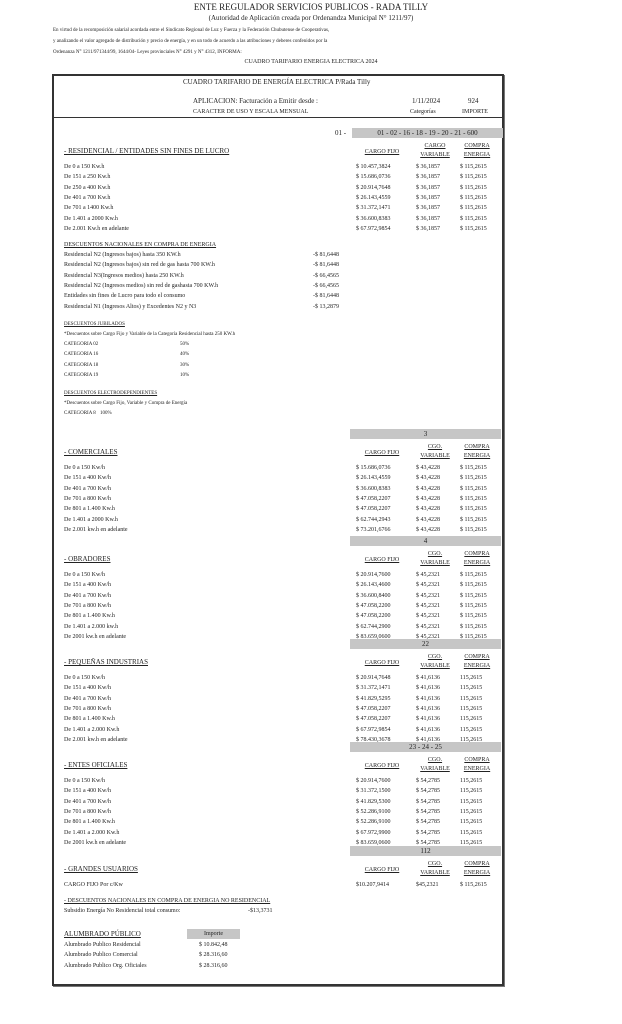  Describe the element at coordinates (373, 791) in the screenshot. I see `cargo-fijo-value: $ 31.372,1500` at that location.